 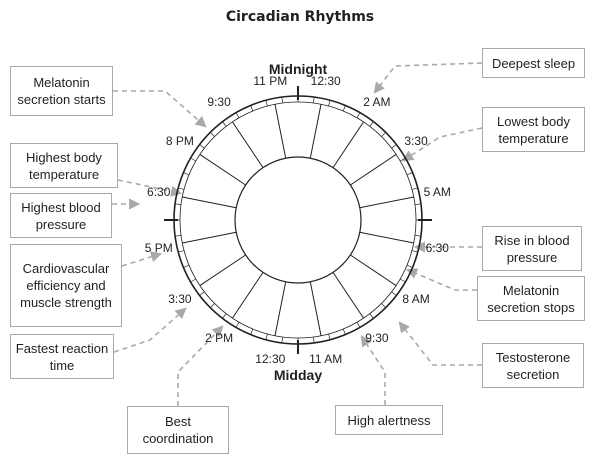 What do you see at coordinates (437, 192) in the screenshot?
I see `time-label: 5 AM` at bounding box center [437, 192].